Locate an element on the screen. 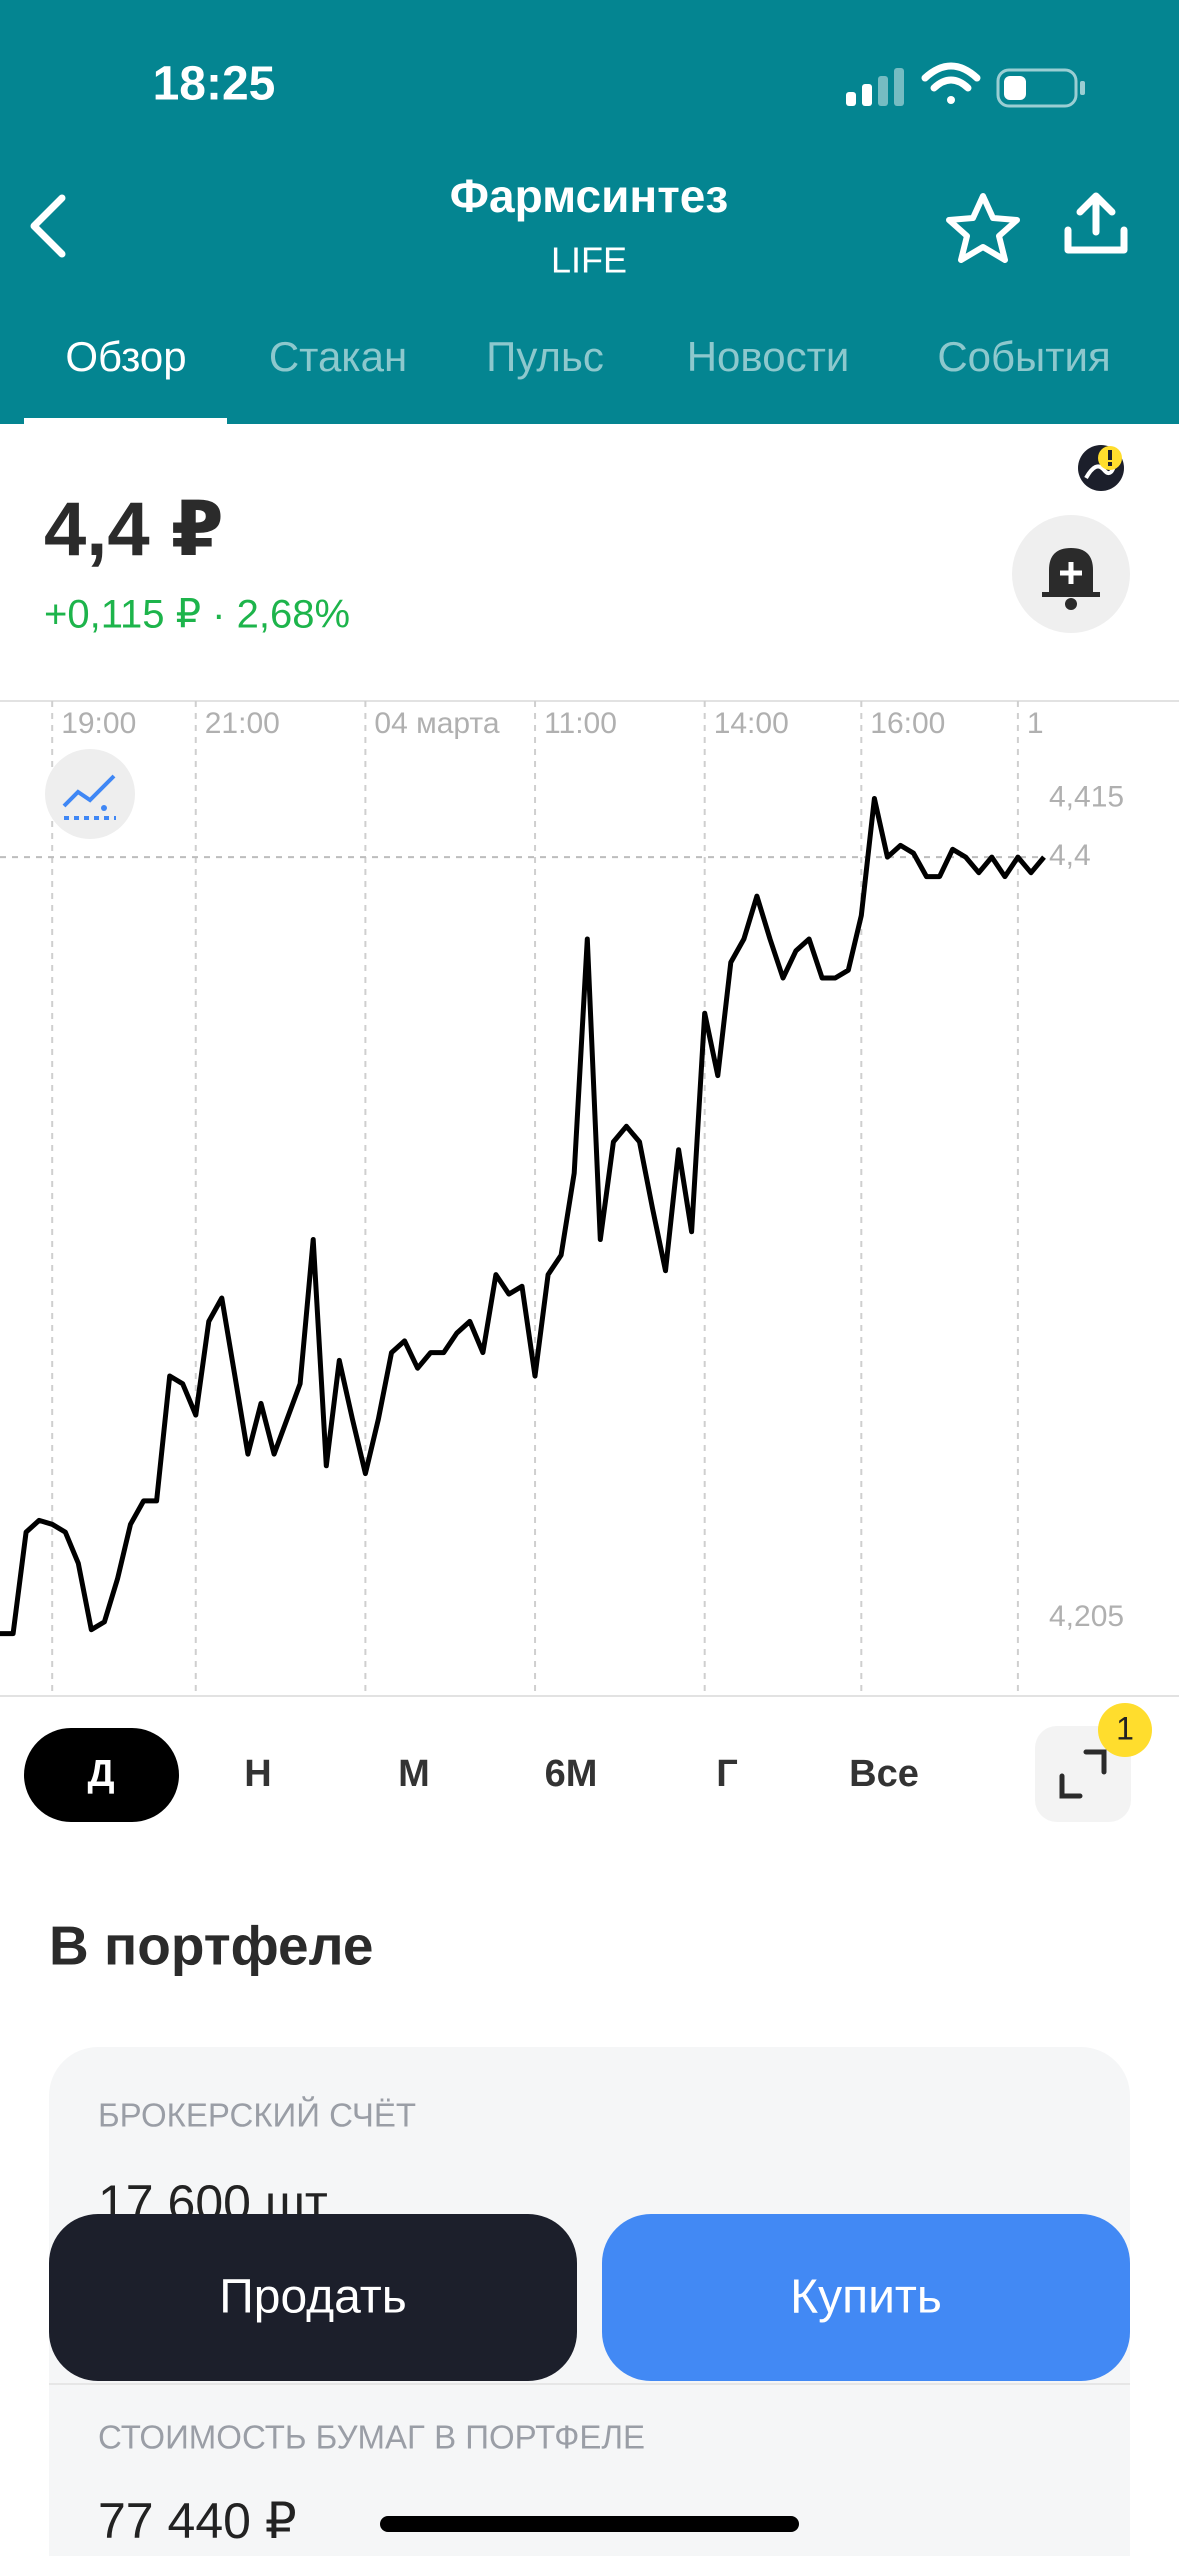  back-button is located at coordinates (48, 226).